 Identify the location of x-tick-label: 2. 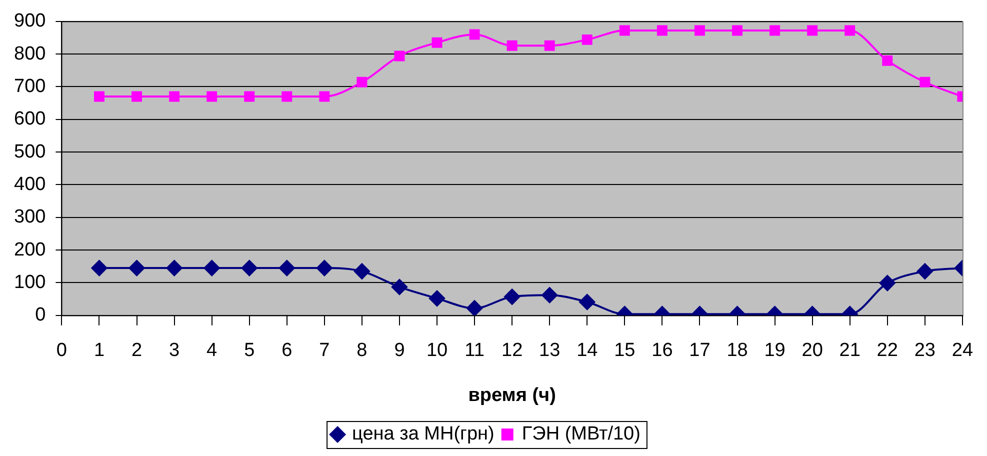
(136, 351).